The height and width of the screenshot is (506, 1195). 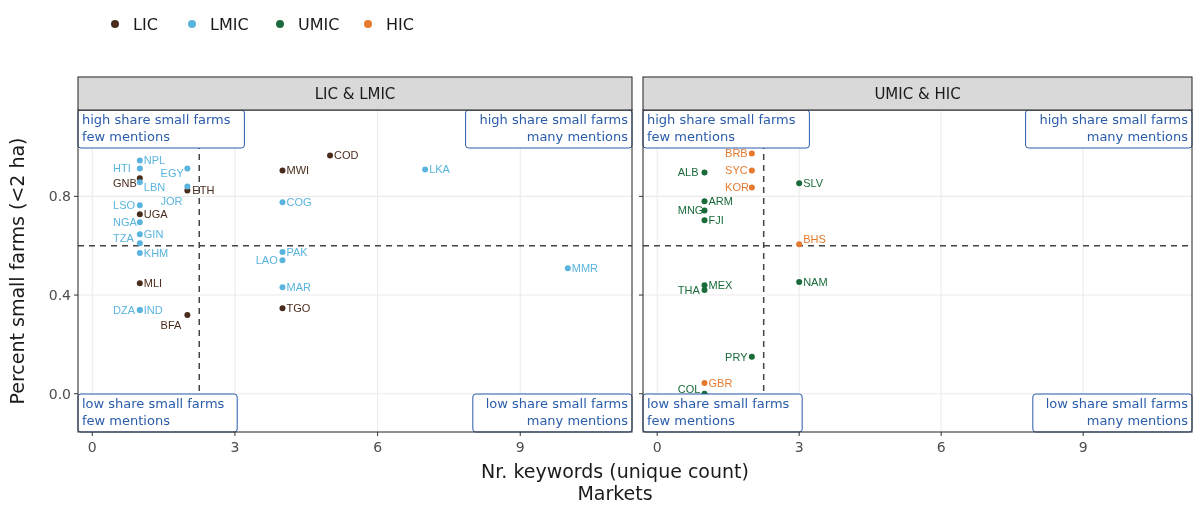 I want to click on data-label: BFA, so click(x=171, y=324).